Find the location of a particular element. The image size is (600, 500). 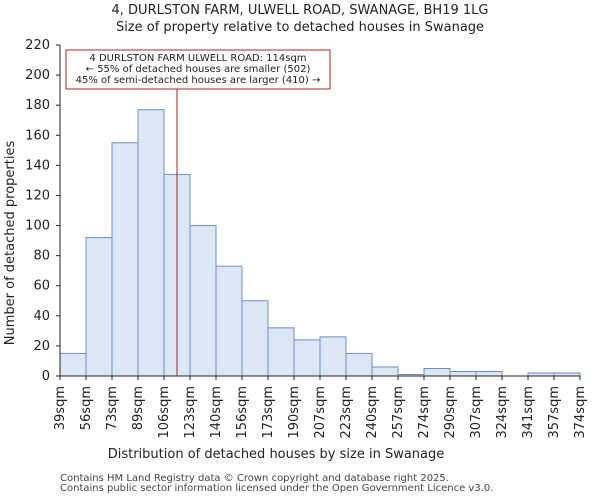

bar-39sqm is located at coordinates (73, 364).